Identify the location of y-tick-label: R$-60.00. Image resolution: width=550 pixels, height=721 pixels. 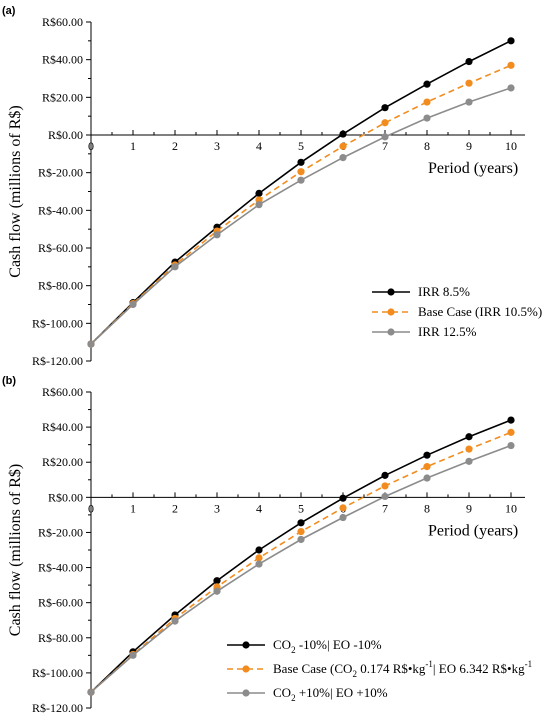
(60, 603).